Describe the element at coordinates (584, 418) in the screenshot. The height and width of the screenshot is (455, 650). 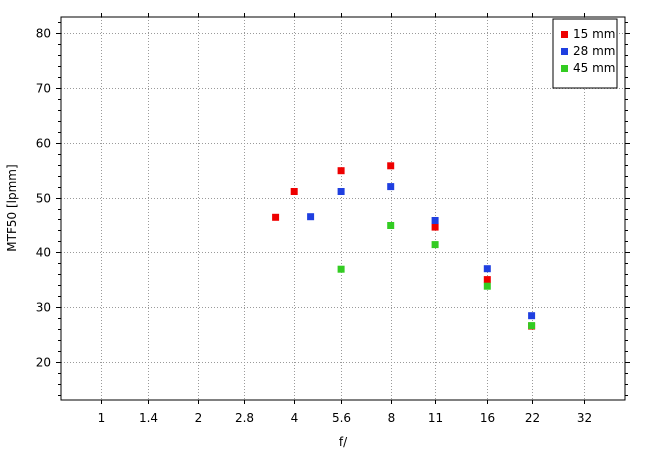
I see `x-tick-label: 32` at that location.